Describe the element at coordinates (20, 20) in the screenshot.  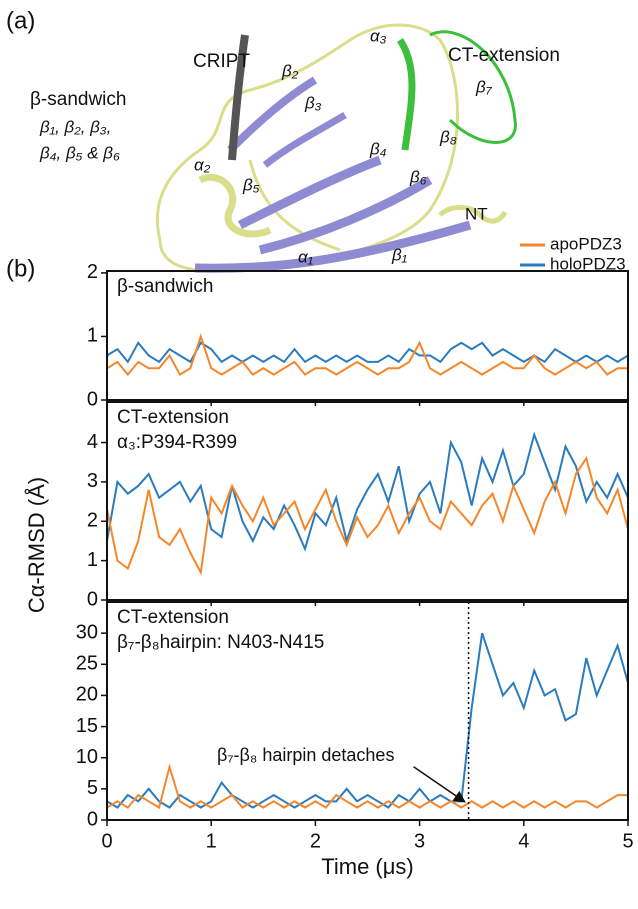
I see `panel-label: (a)` at that location.